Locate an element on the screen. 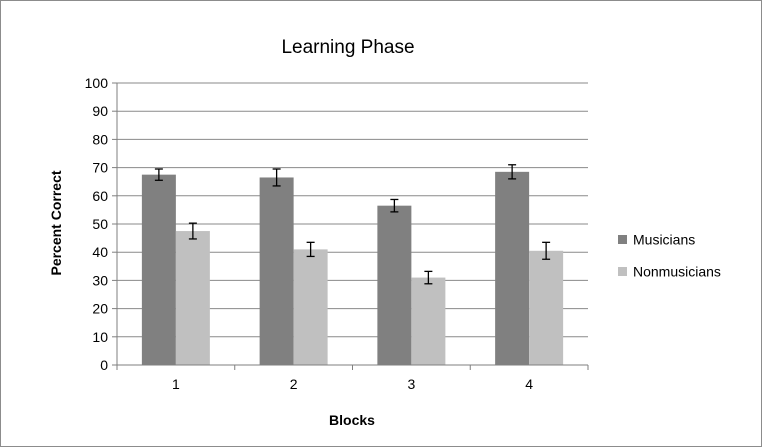 The image size is (762, 447). y-tick-label: 70 is located at coordinates (100, 168).